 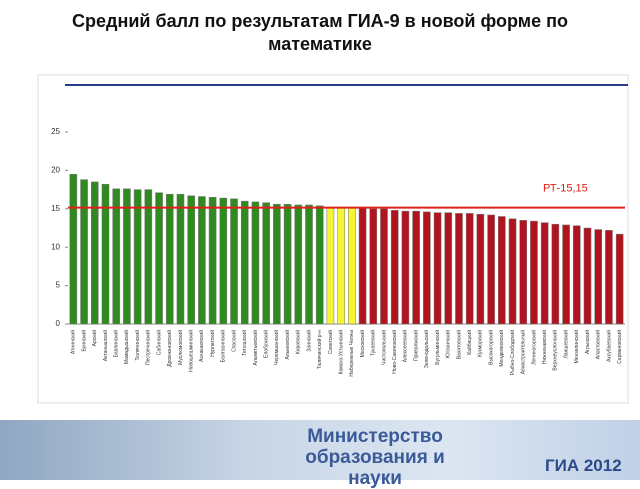 I want to click on x-tick-label: Дрожжановский, so click(x=169, y=348).